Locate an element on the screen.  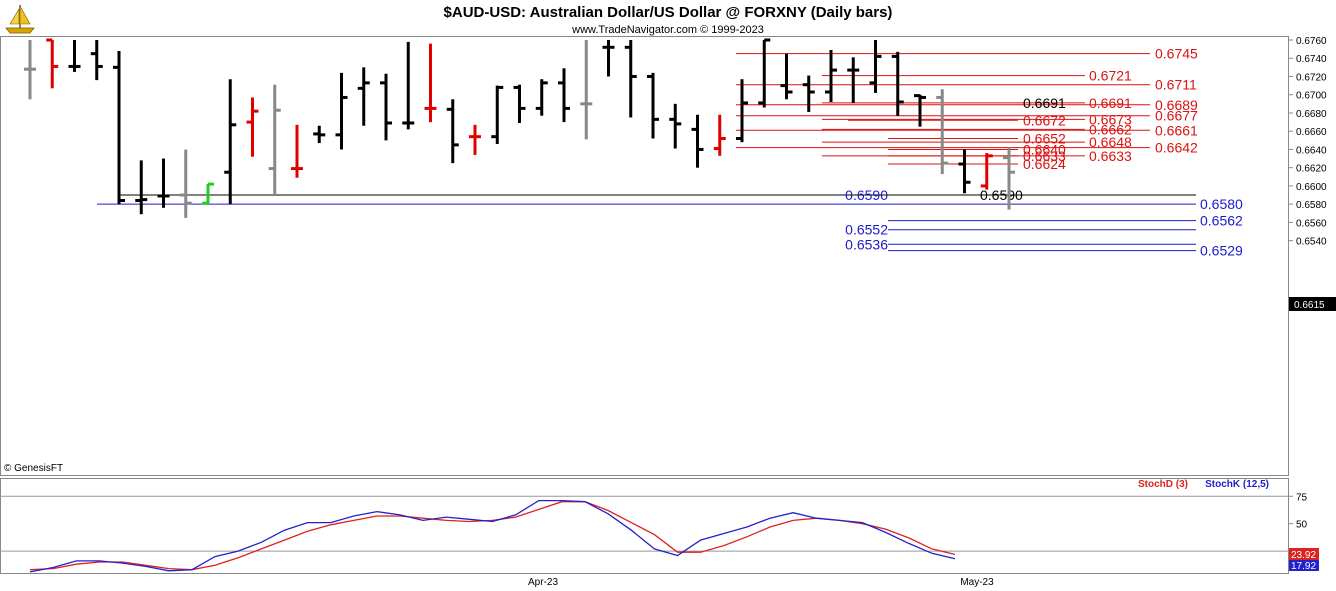
level-red-label: 0.6745 is located at coordinates (1176, 54).